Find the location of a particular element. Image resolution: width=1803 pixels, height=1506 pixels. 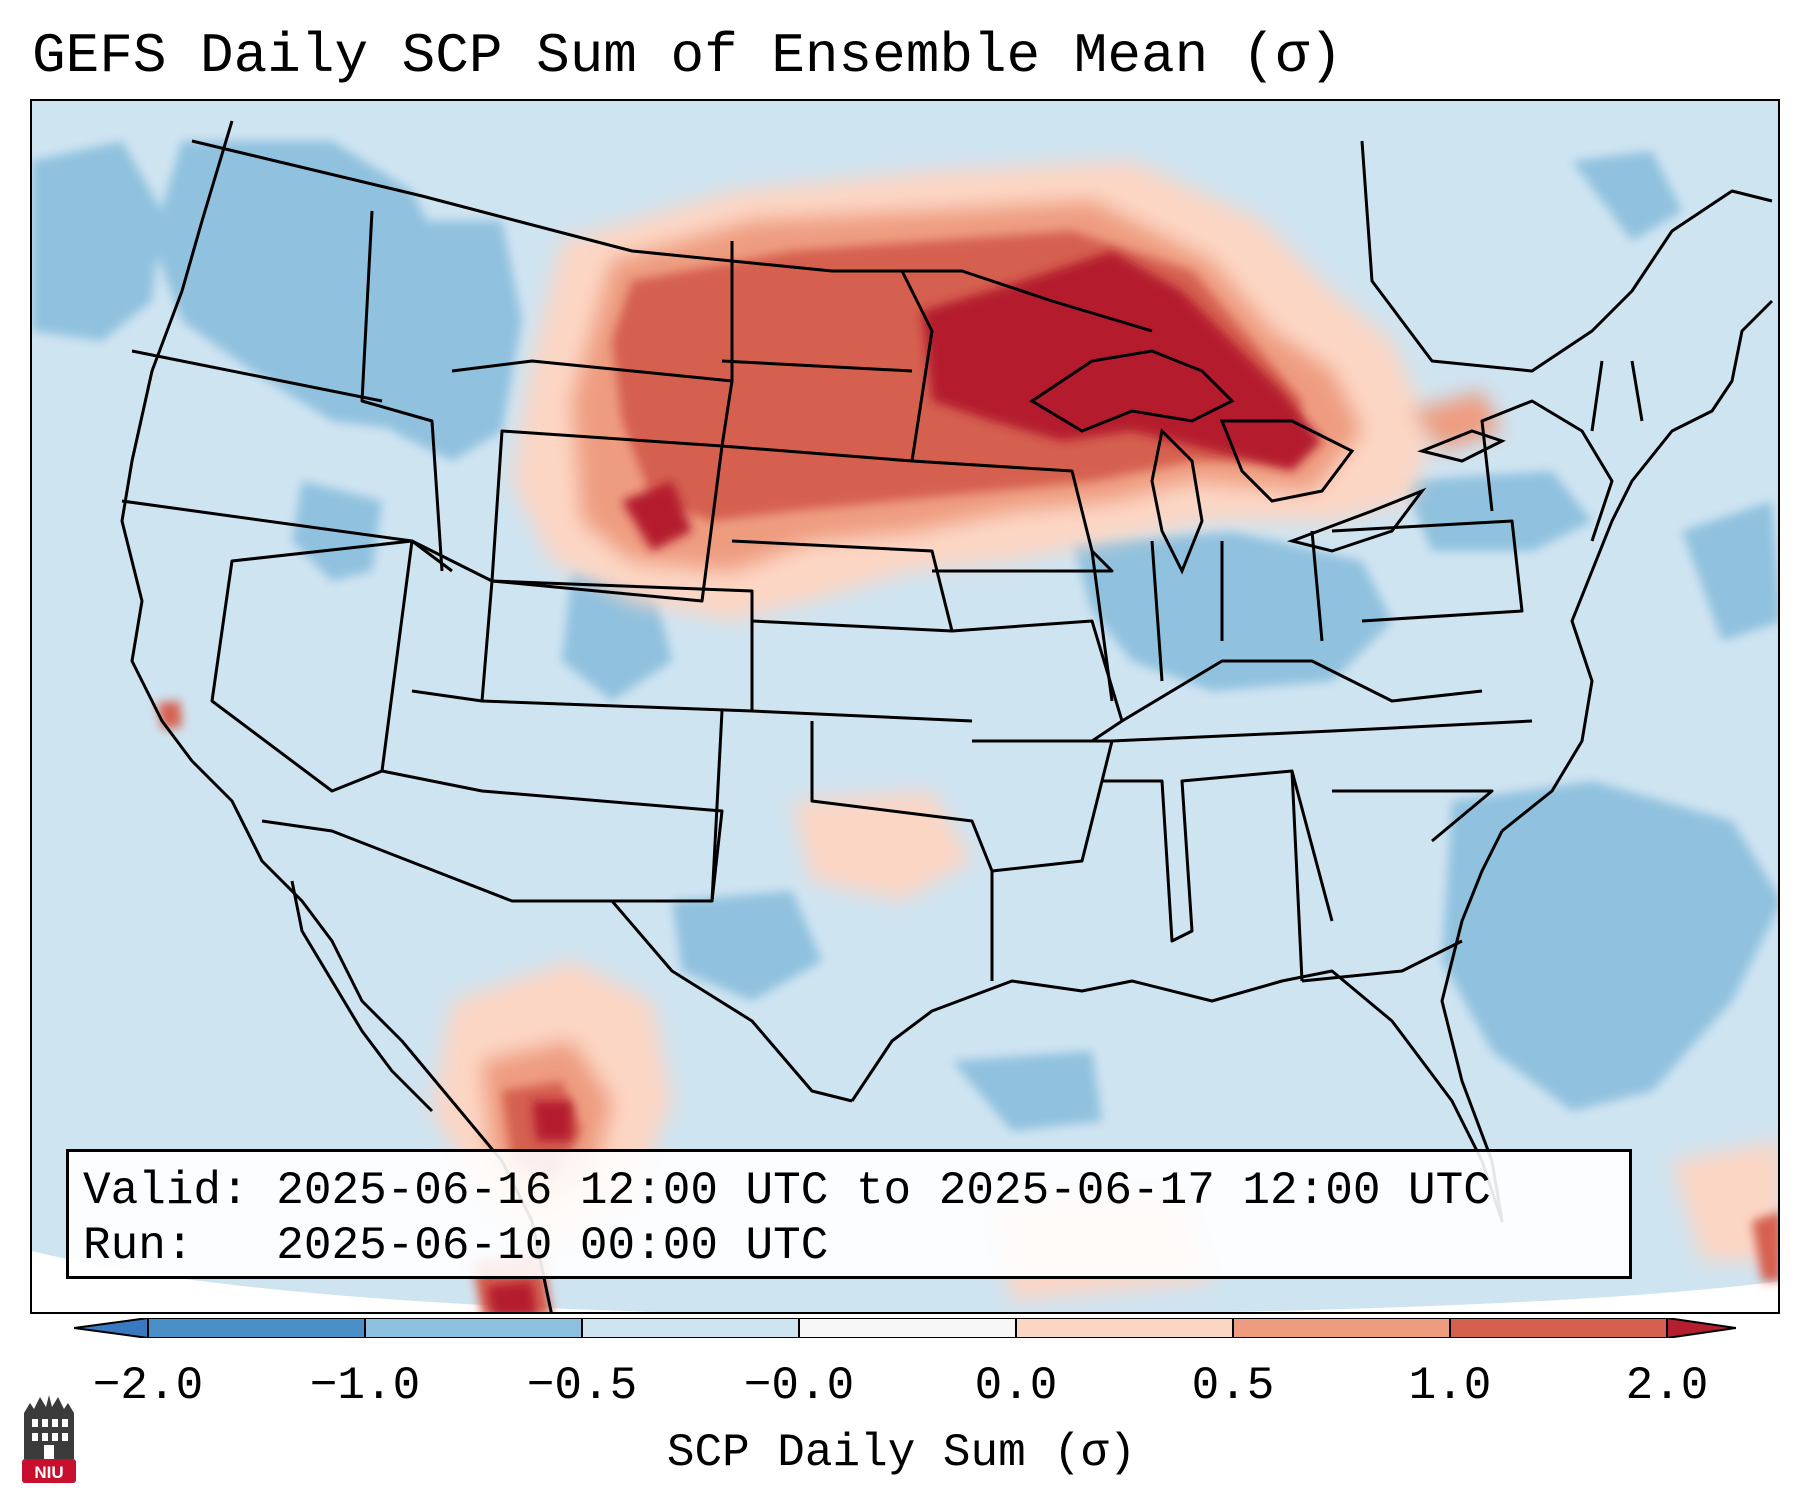

west-offshore-region is located at coordinates (97, 241).